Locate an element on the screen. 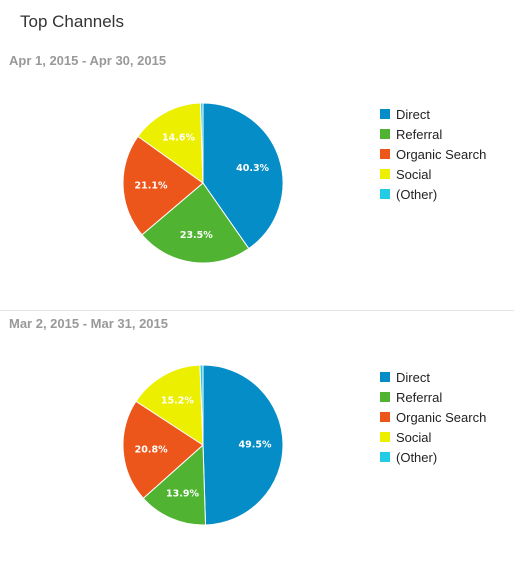 The image size is (514, 564). slice-label-social: 14.6% is located at coordinates (178, 138).